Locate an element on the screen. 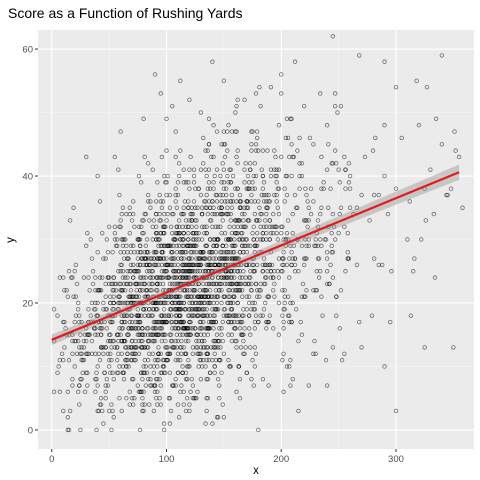 The height and width of the screenshot is (480, 480). x-tick-label: 100 is located at coordinates (167, 459).